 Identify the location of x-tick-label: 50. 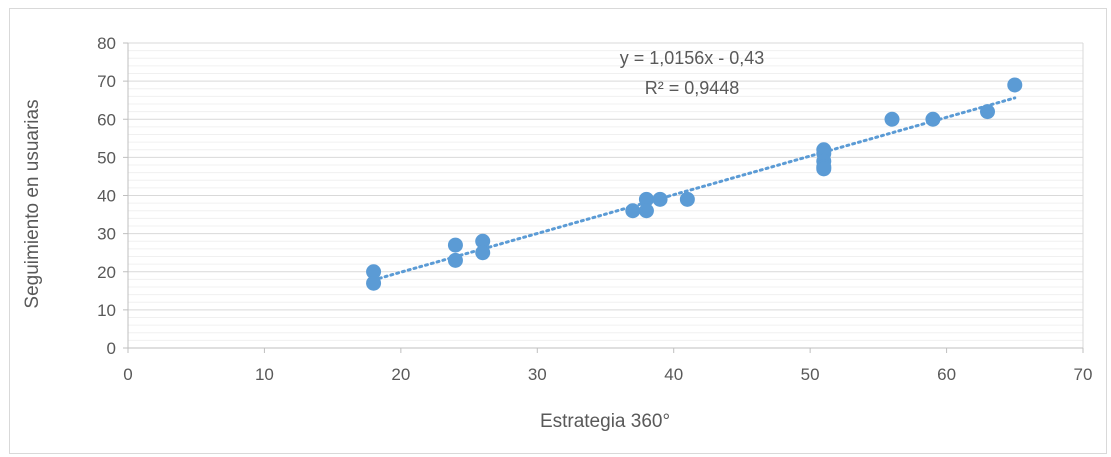
(810, 374).